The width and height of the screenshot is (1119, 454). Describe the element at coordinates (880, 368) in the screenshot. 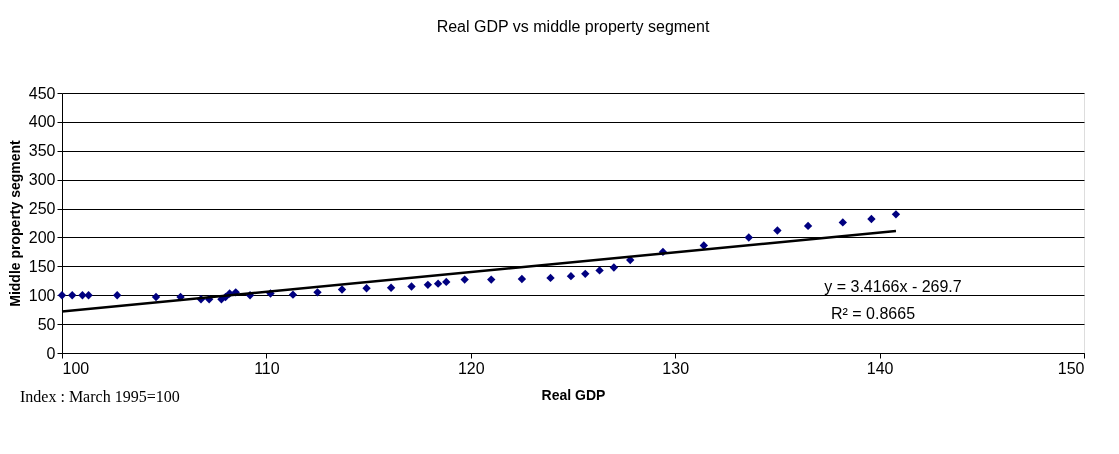

I see `x-tick-label: 140` at that location.